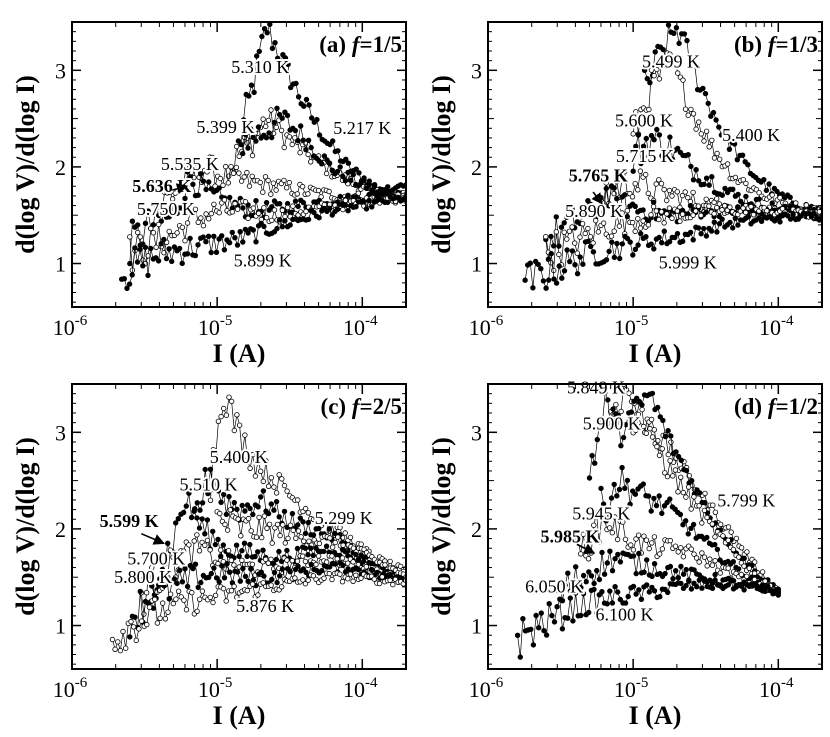 This screenshot has width=830, height=737. I want to click on temperature-label-halo: 5.765 K, so click(598, 175).